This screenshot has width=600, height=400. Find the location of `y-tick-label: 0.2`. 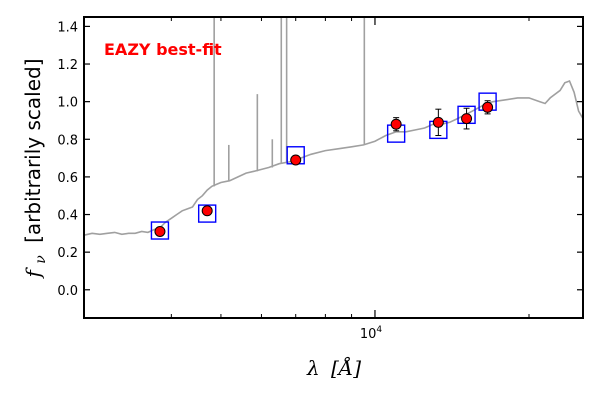

y-tick-label: 0.2 is located at coordinates (67, 253).